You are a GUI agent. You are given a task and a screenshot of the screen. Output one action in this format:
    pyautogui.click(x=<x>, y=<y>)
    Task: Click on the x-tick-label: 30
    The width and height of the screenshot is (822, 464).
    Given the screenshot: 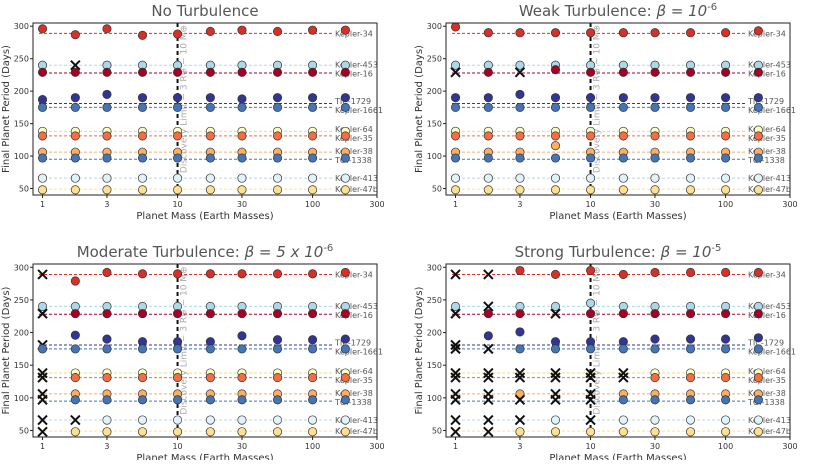 What is the action you would take?
    pyautogui.click(x=242, y=204)
    